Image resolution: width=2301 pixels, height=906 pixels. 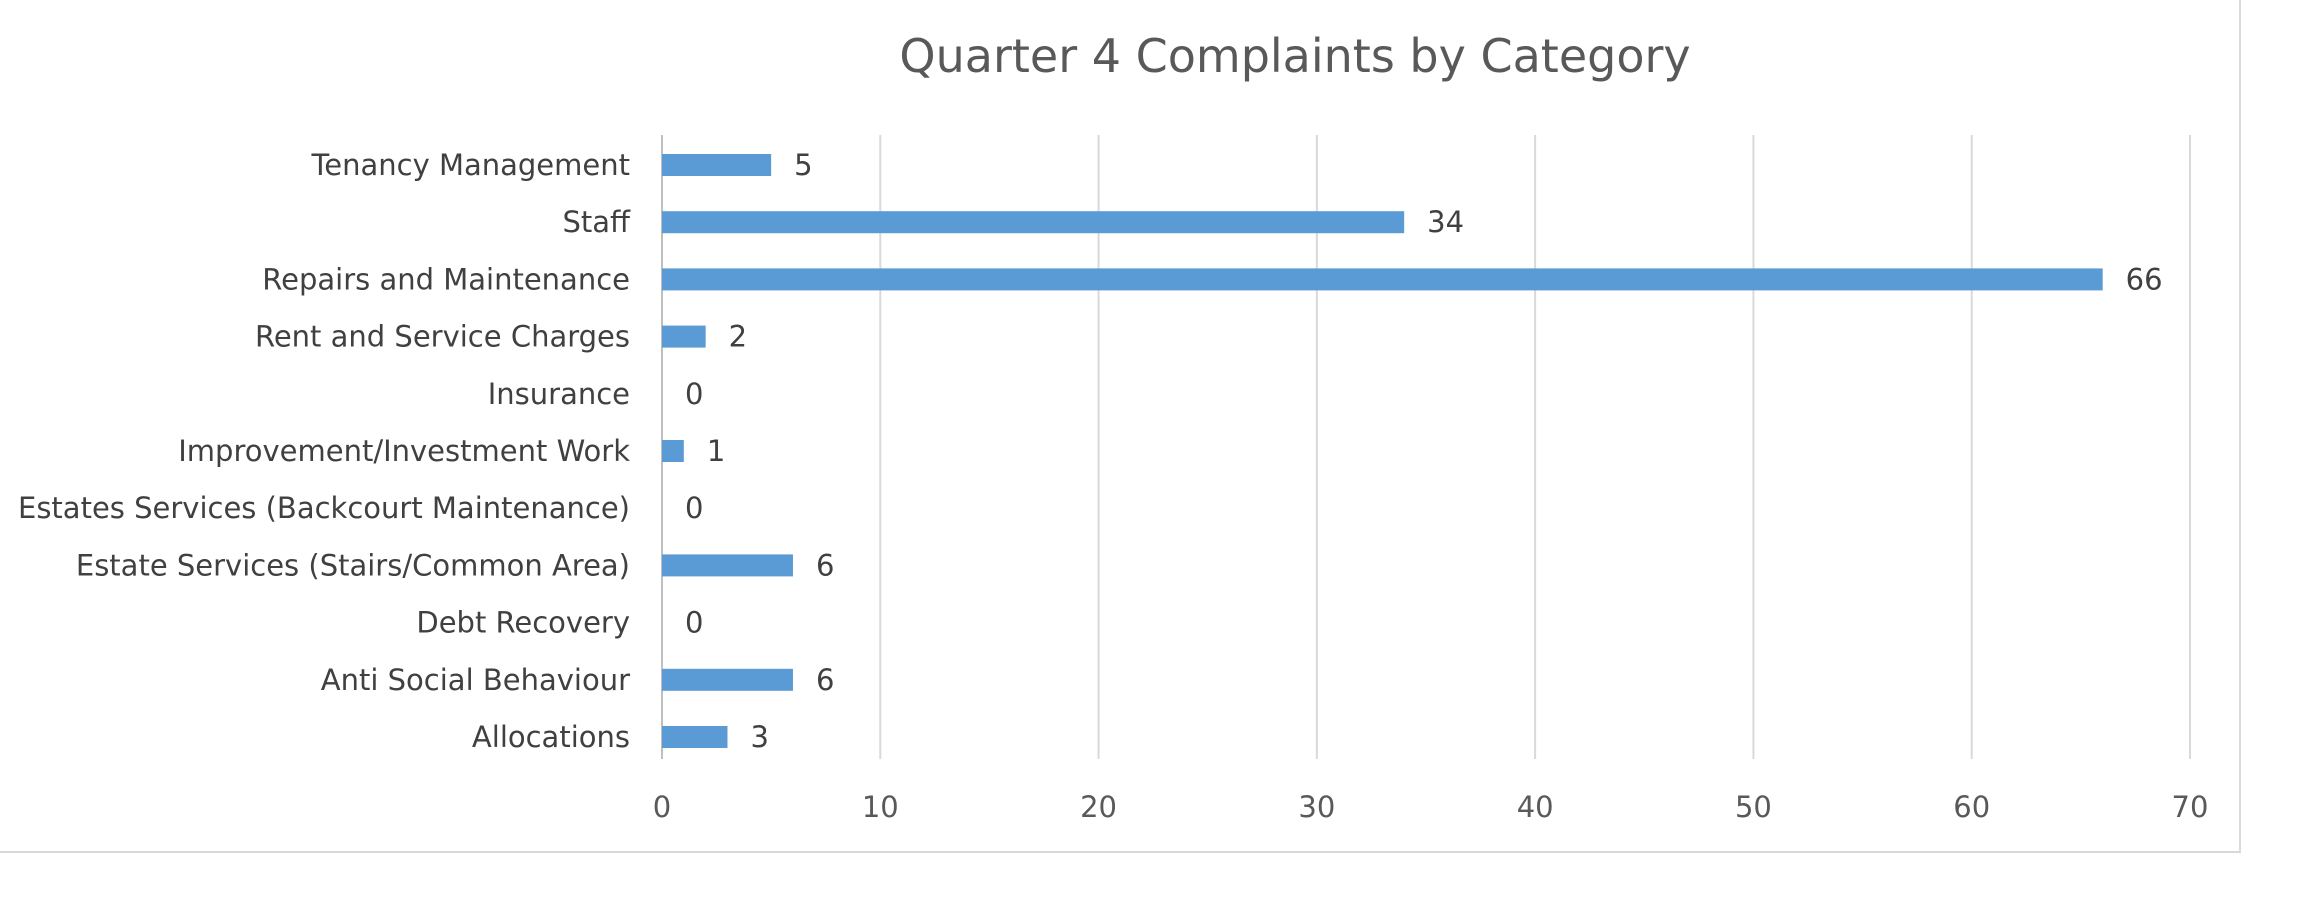 I want to click on data-label: 3, so click(x=759, y=737).